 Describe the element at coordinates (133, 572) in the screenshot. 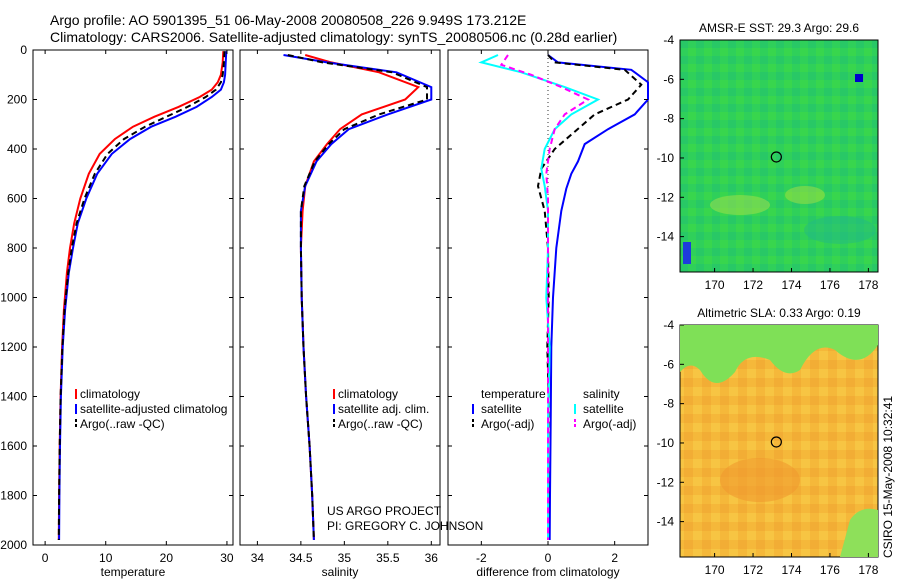

I see `temperature-x-axis-label: temperature` at that location.